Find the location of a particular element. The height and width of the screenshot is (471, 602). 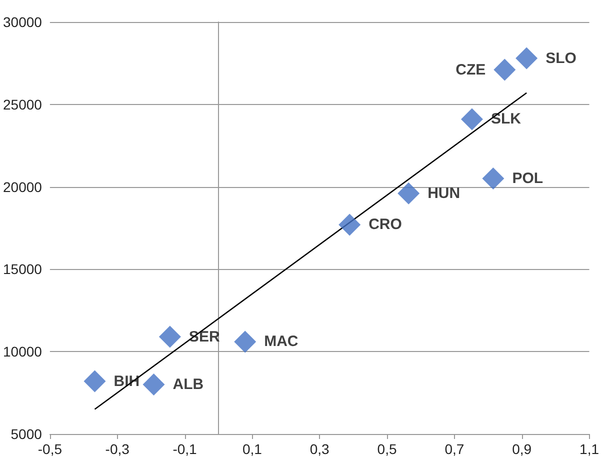

y-tick-label: 30000 is located at coordinates (22, 22).